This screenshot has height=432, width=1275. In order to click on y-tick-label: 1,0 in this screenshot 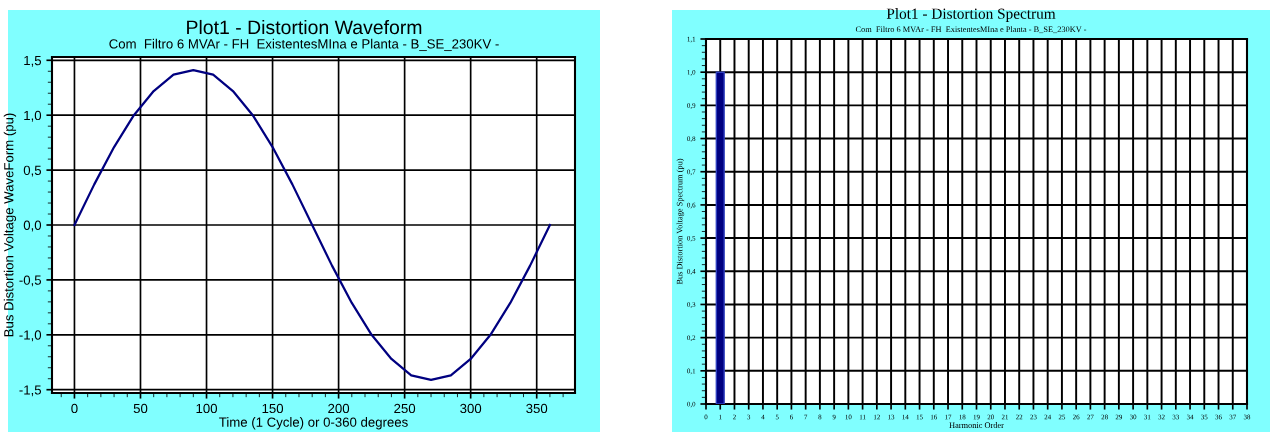, I will do `click(33, 116)`.